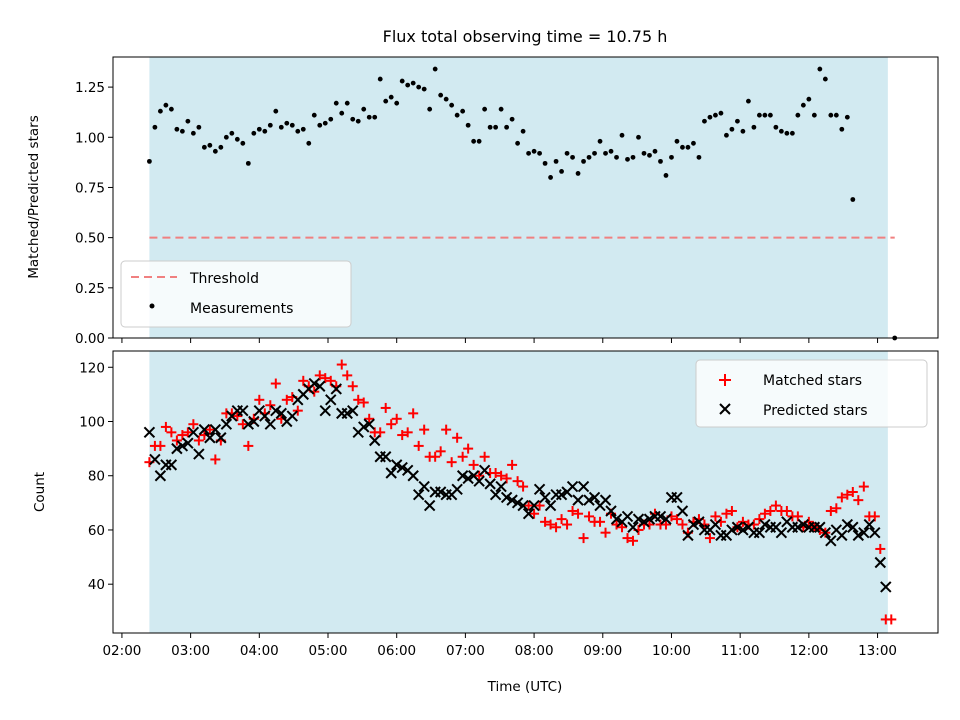 The height and width of the screenshot is (720, 960). I want to click on x-tick-label: 13:00, so click(877, 651).